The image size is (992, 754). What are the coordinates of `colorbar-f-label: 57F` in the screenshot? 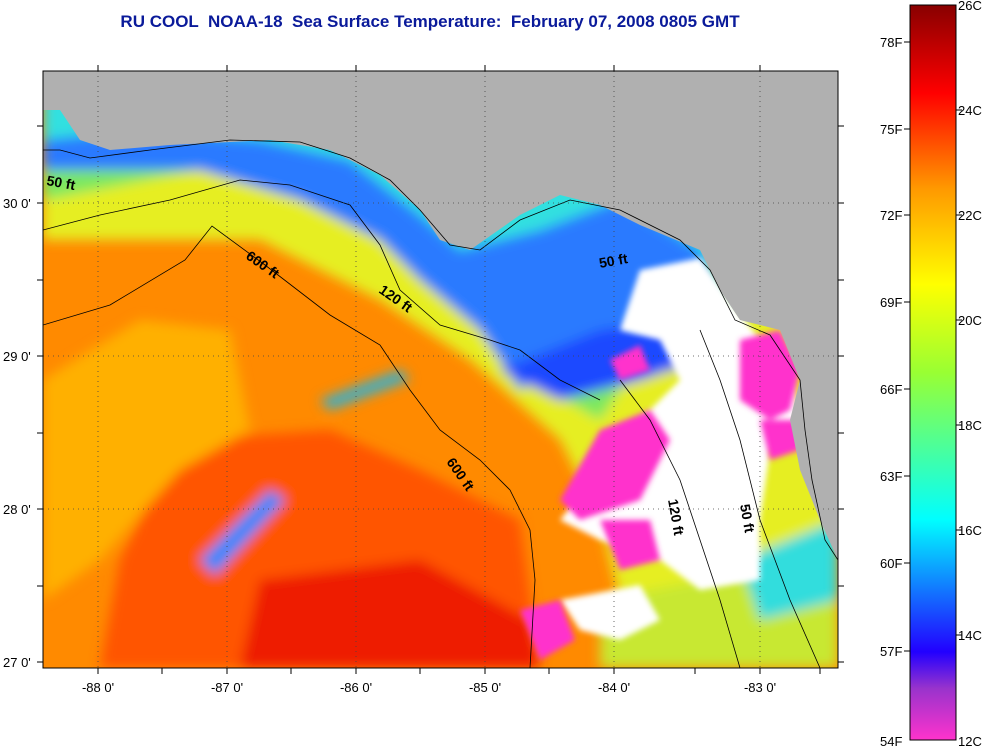 It's located at (891, 651).